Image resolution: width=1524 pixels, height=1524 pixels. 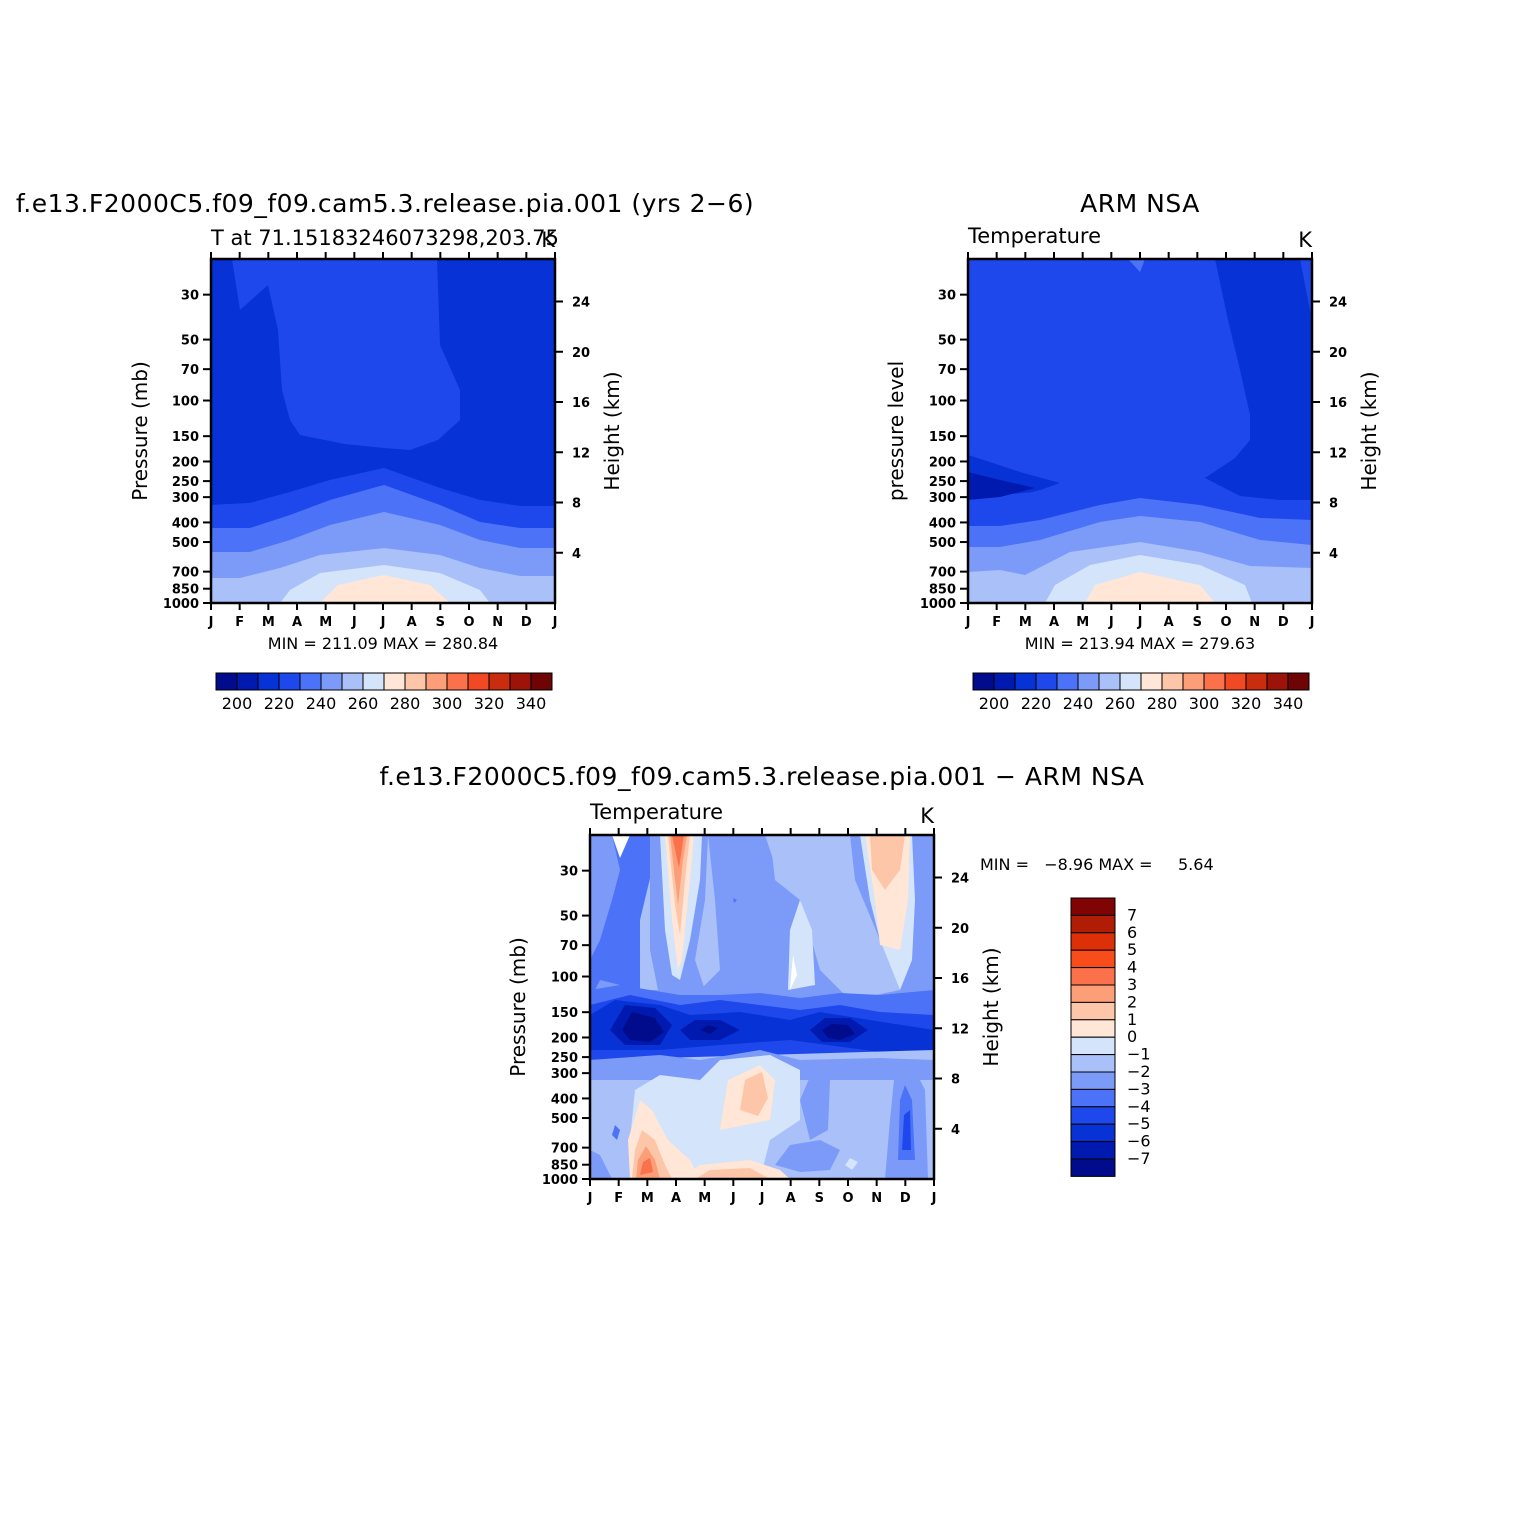 What do you see at coordinates (942, 482) in the screenshot?
I see `obs-ytick-label: 250` at bounding box center [942, 482].